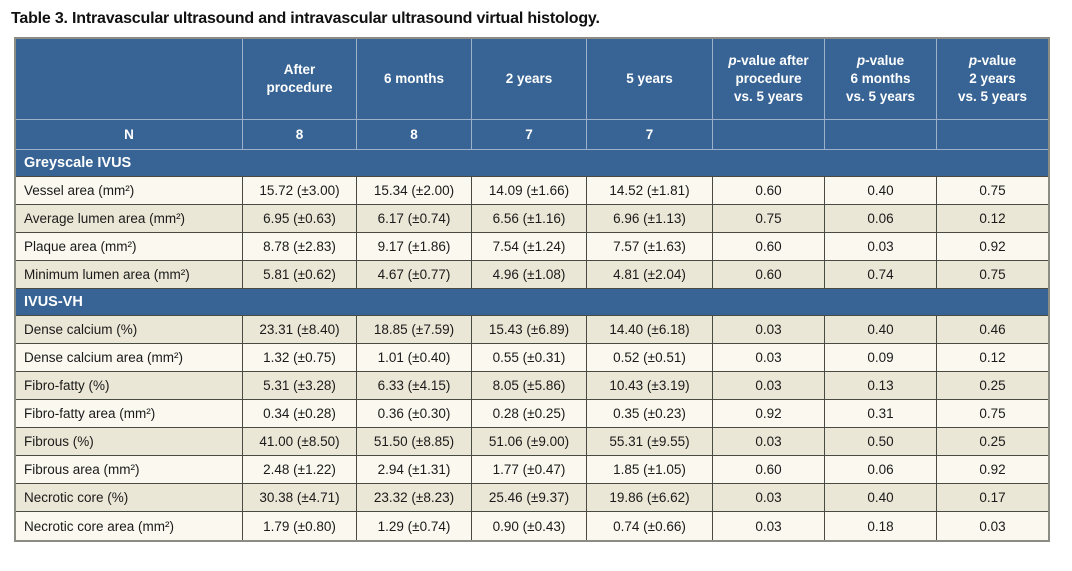 The height and width of the screenshot is (571, 1072). What do you see at coordinates (532, 163) in the screenshot?
I see `section-header-row: Greyscale IVUS` at bounding box center [532, 163].